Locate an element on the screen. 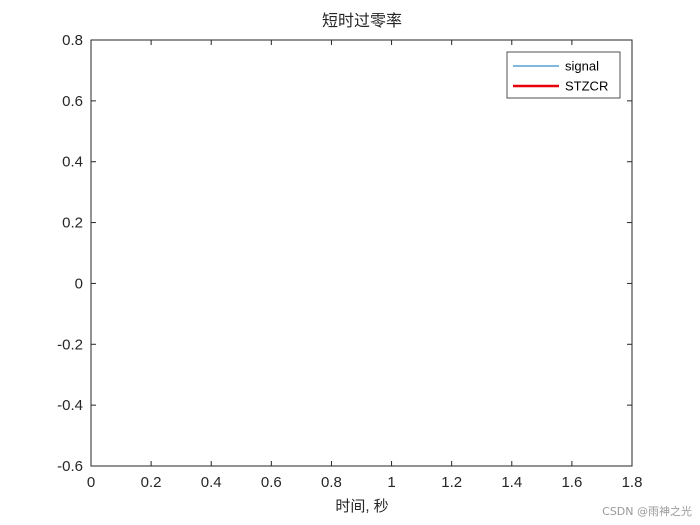  x-axis-label: 时间, 秒 is located at coordinates (361, 506).